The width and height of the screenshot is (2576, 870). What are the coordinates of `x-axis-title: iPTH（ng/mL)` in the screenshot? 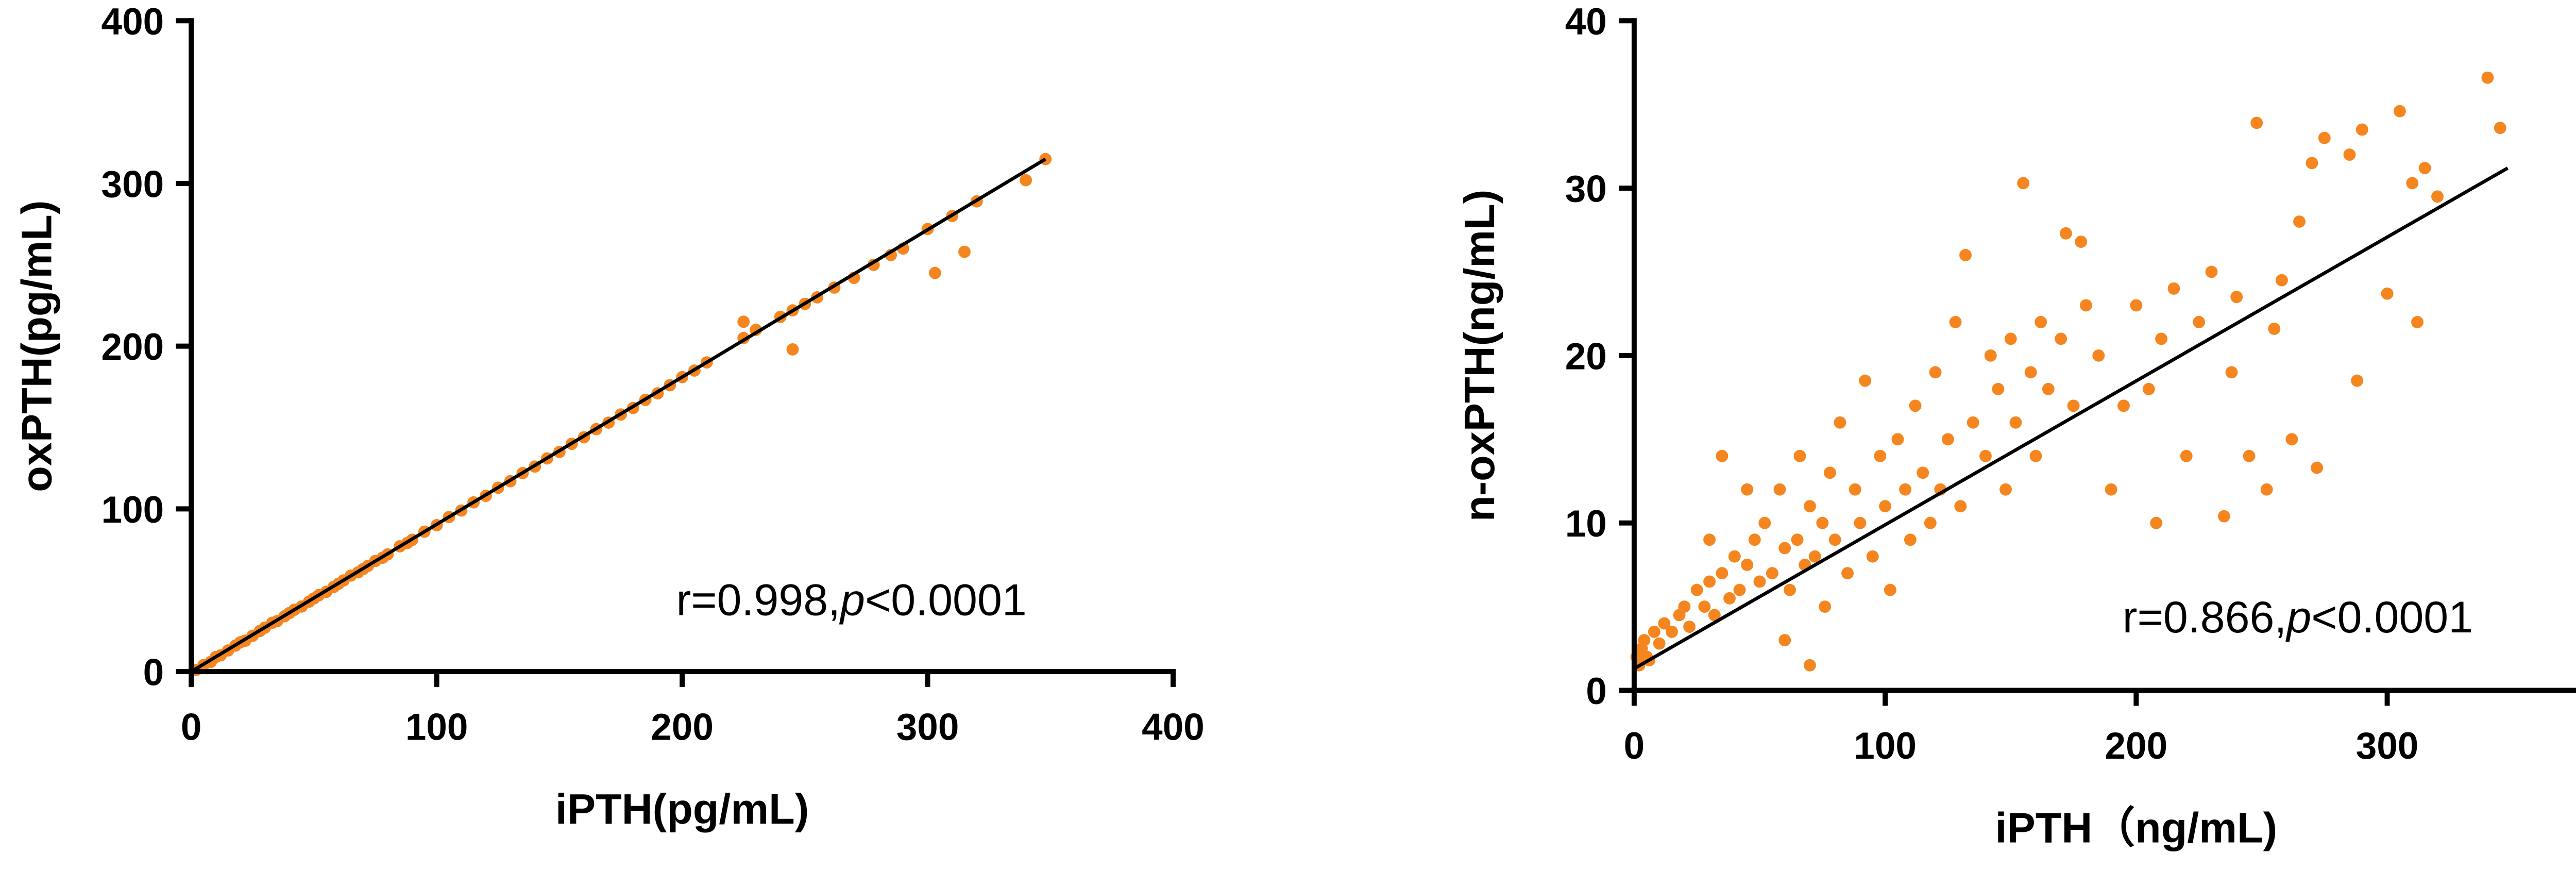 It's located at (2136, 827).